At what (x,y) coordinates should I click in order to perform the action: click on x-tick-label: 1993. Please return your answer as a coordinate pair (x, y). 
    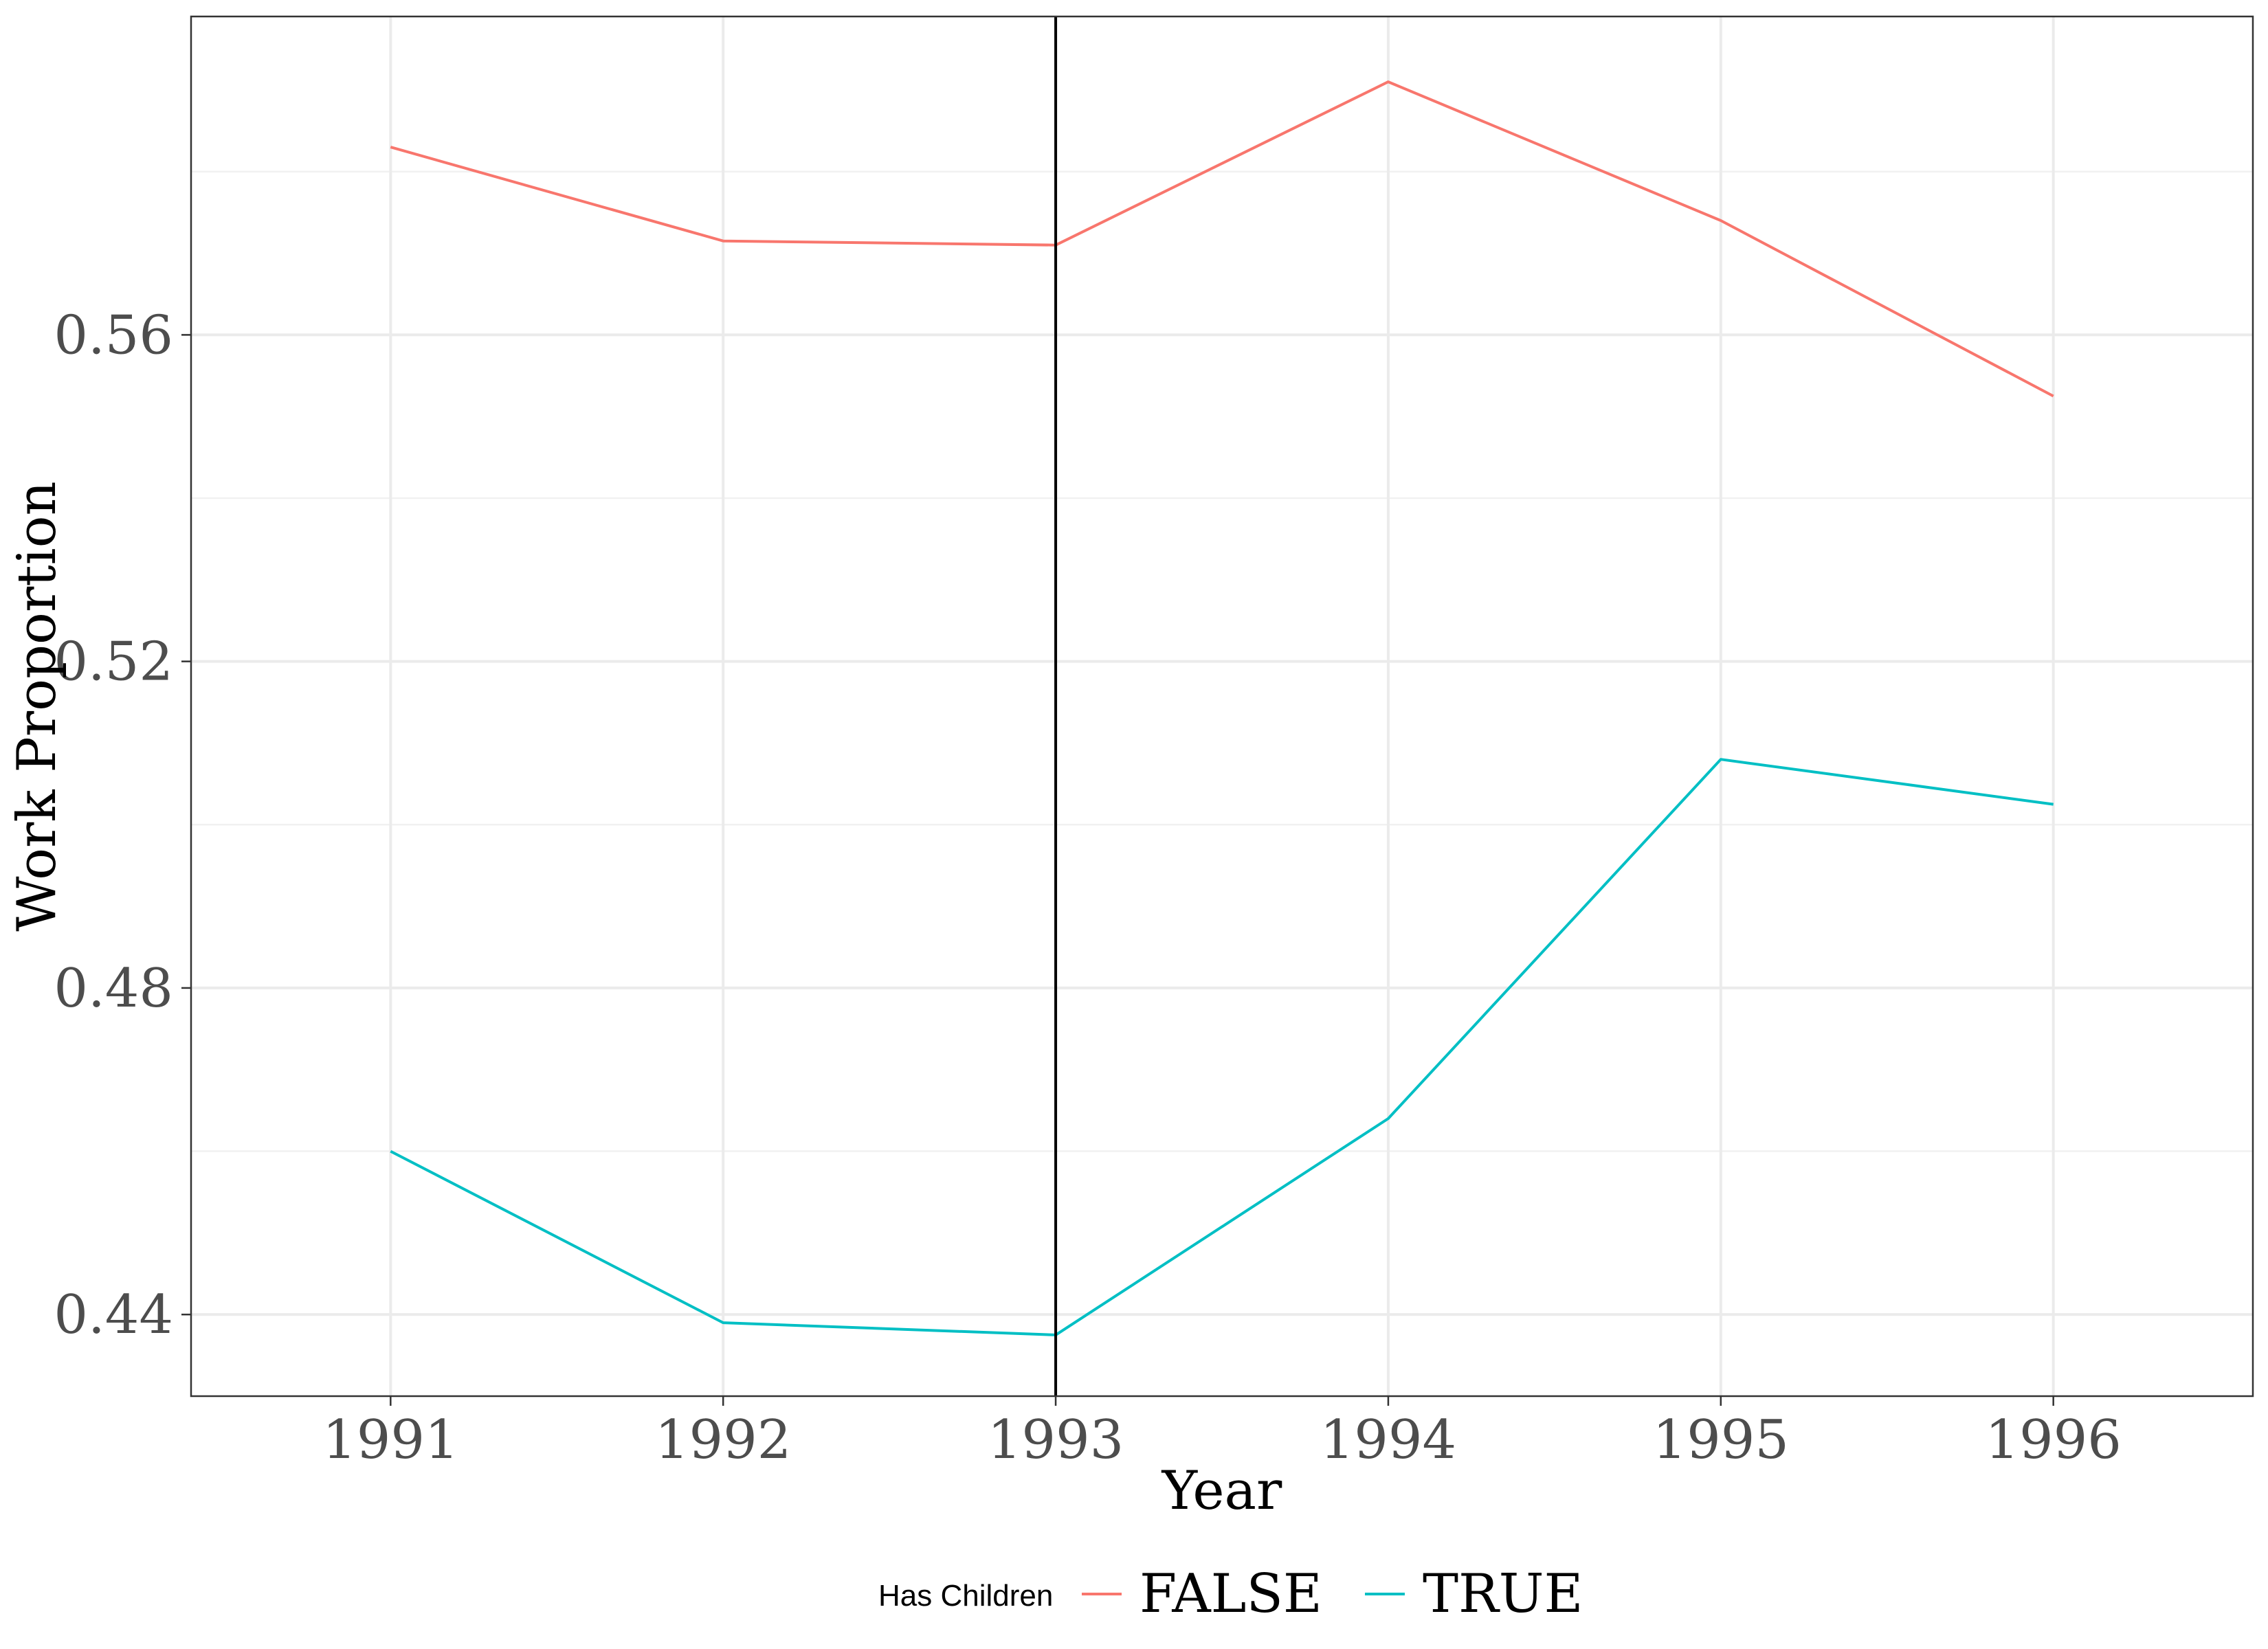
    Looking at the image, I should click on (1056, 1440).